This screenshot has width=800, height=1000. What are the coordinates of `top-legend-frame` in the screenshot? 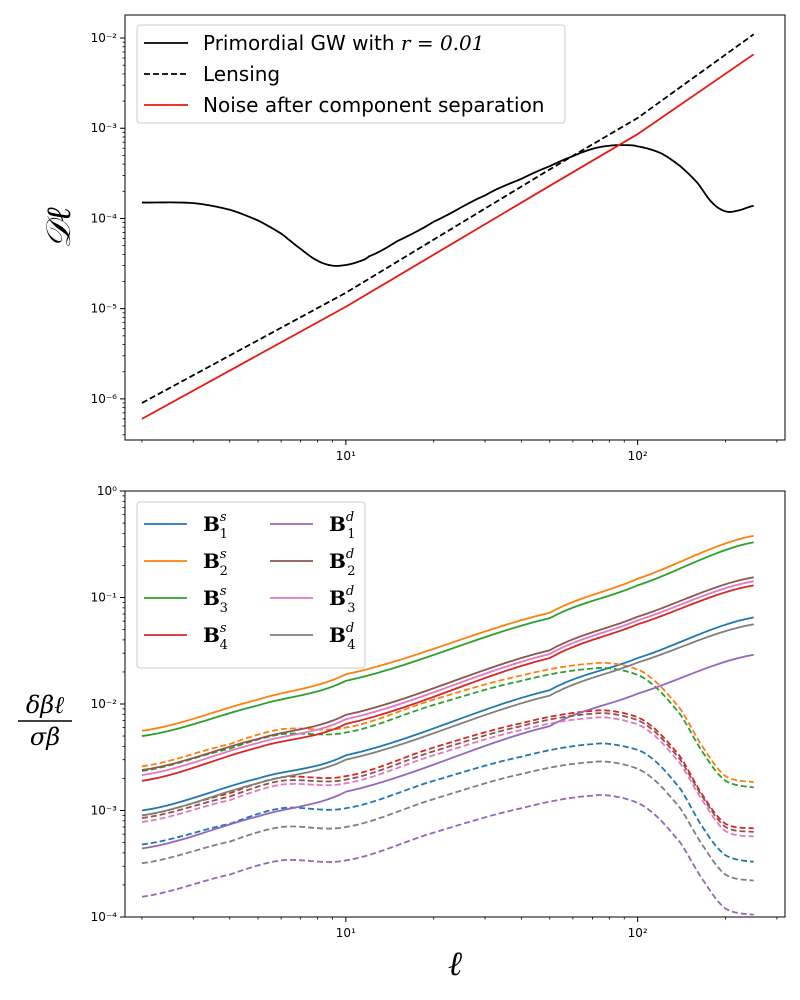 It's located at (351, 74).